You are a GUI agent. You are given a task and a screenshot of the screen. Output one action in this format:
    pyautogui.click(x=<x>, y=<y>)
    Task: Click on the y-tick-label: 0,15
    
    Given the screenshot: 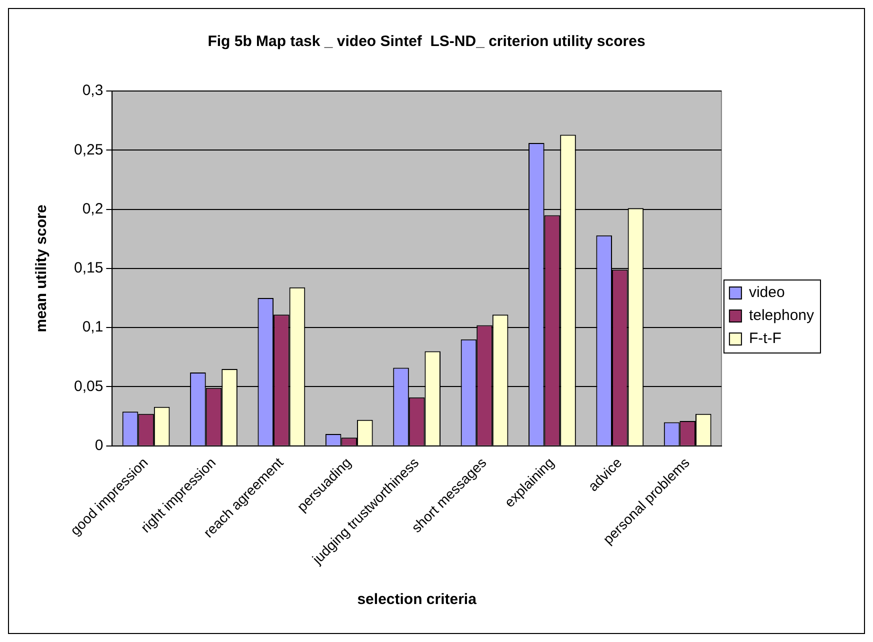 What is the action you would take?
    pyautogui.click(x=89, y=268)
    